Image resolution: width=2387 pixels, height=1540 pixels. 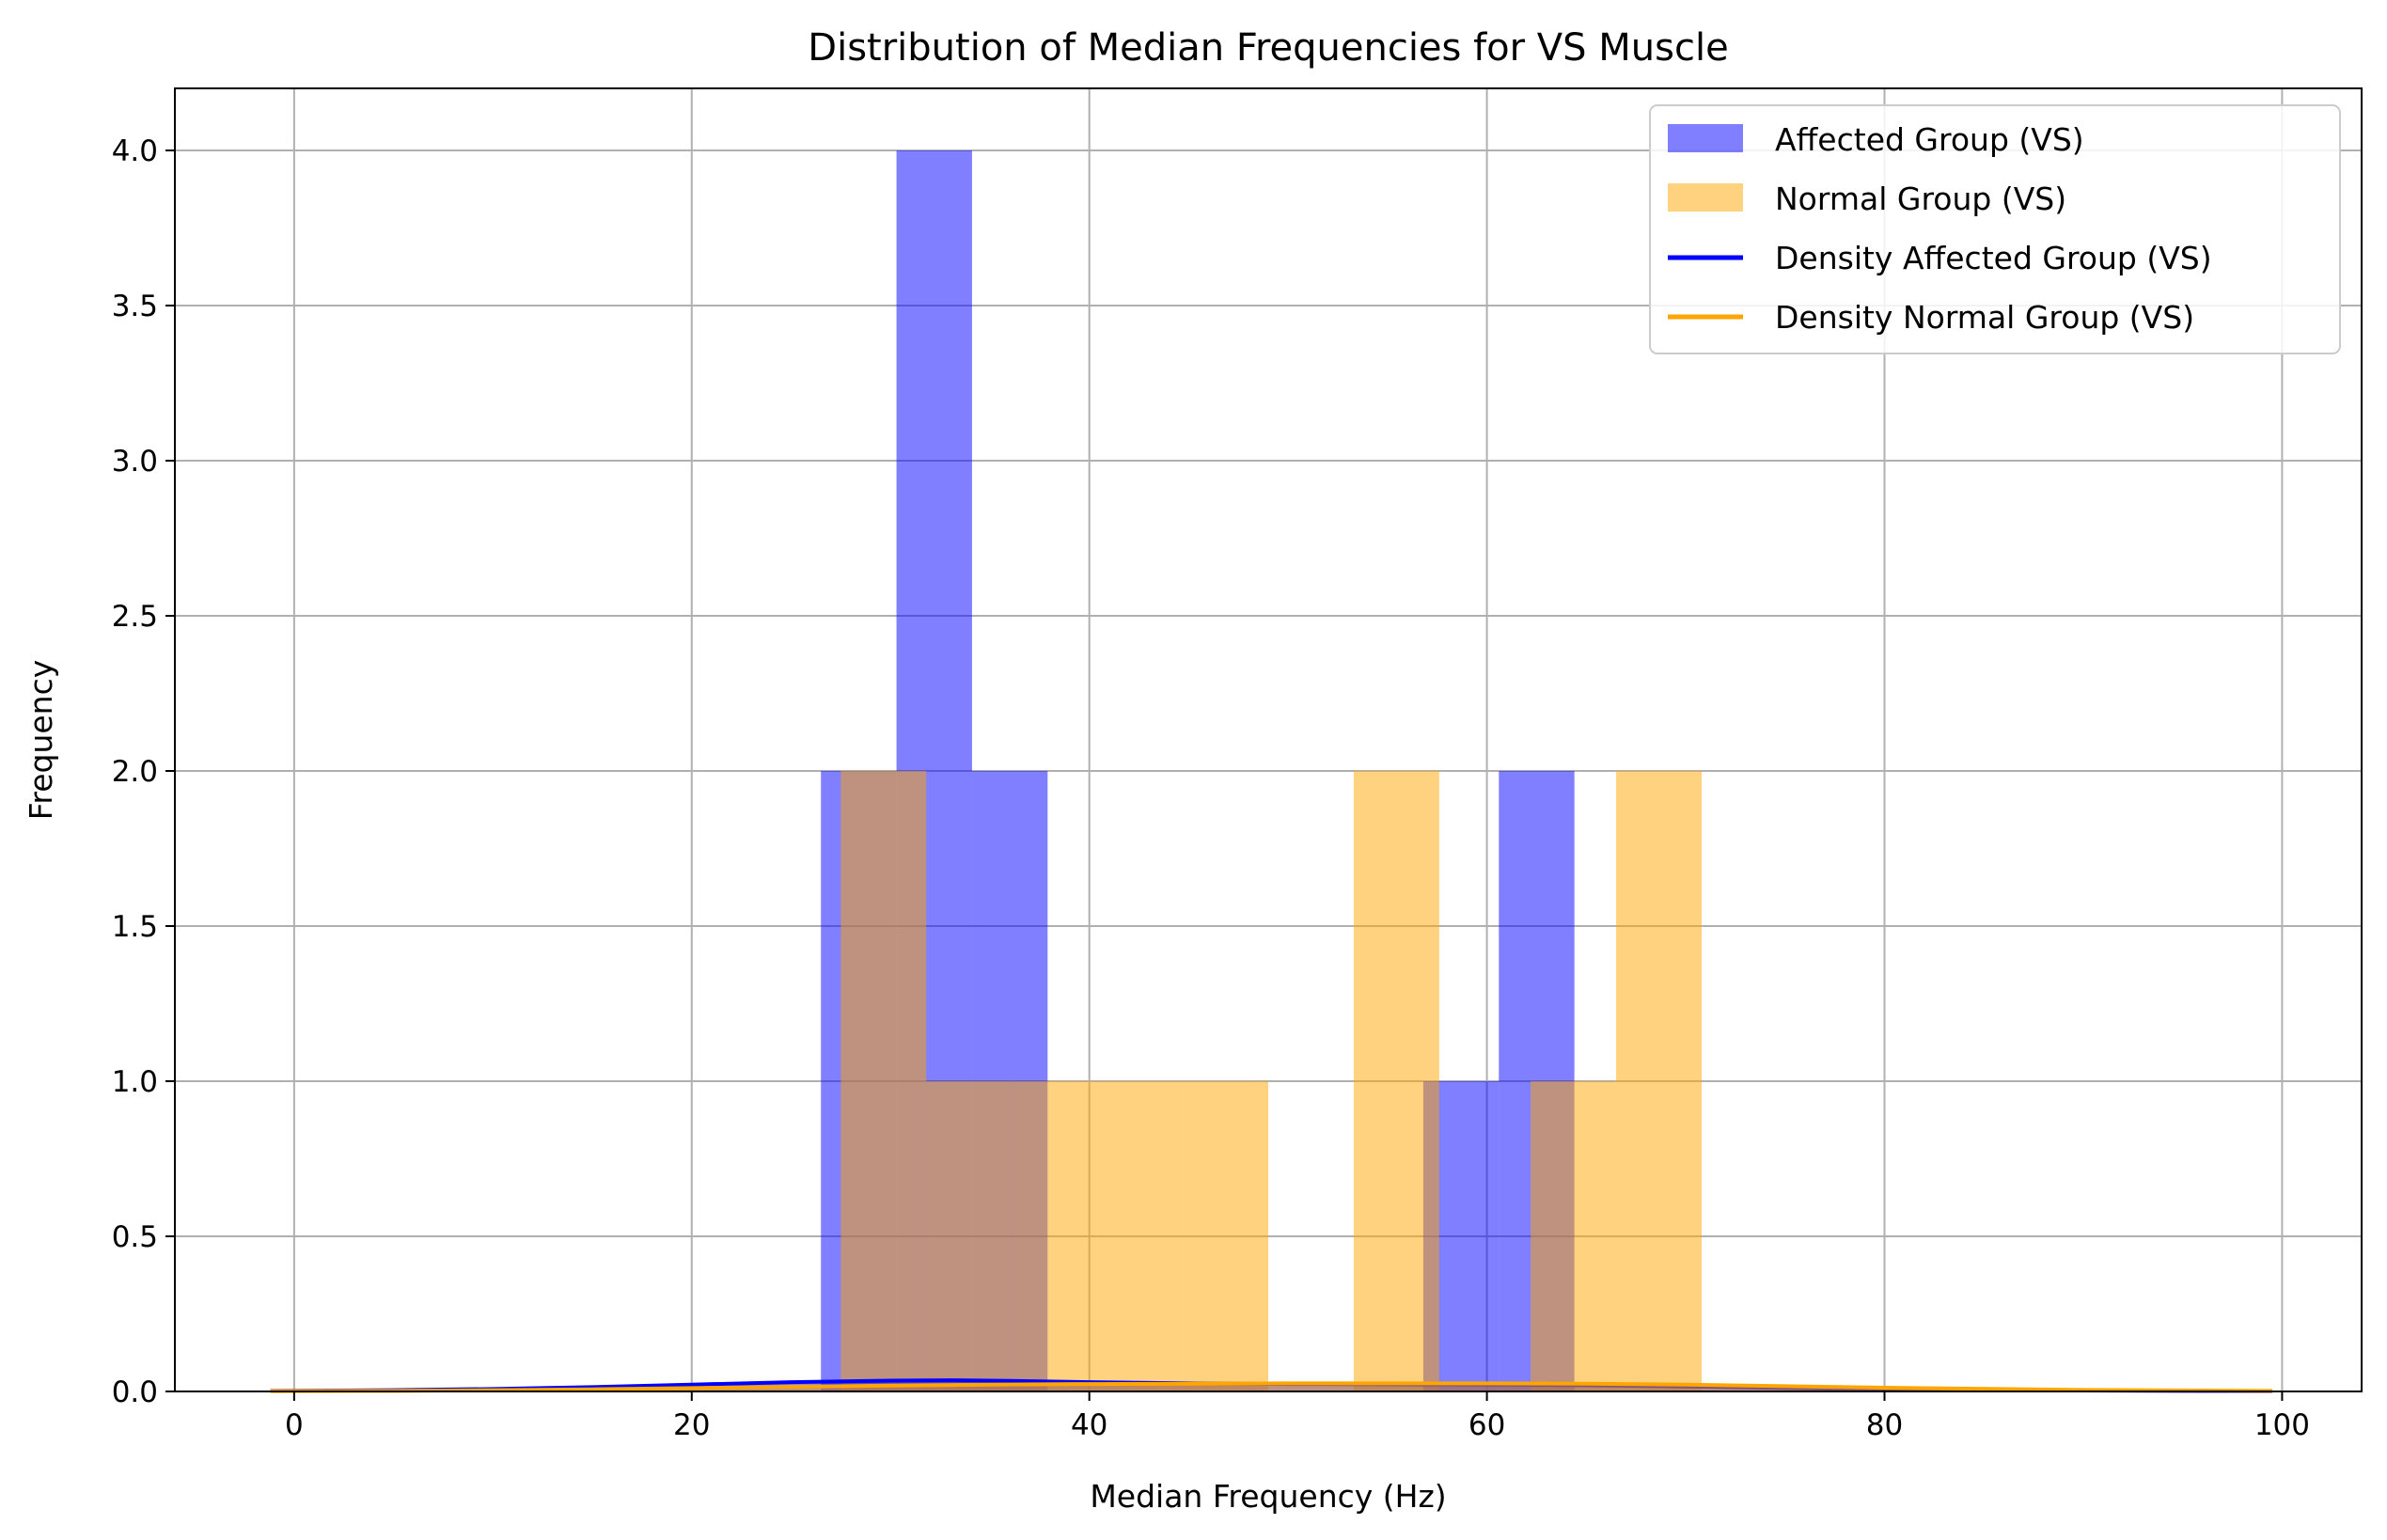 What do you see at coordinates (135, 617) in the screenshot?
I see `y-tick-label: 2.5` at bounding box center [135, 617].